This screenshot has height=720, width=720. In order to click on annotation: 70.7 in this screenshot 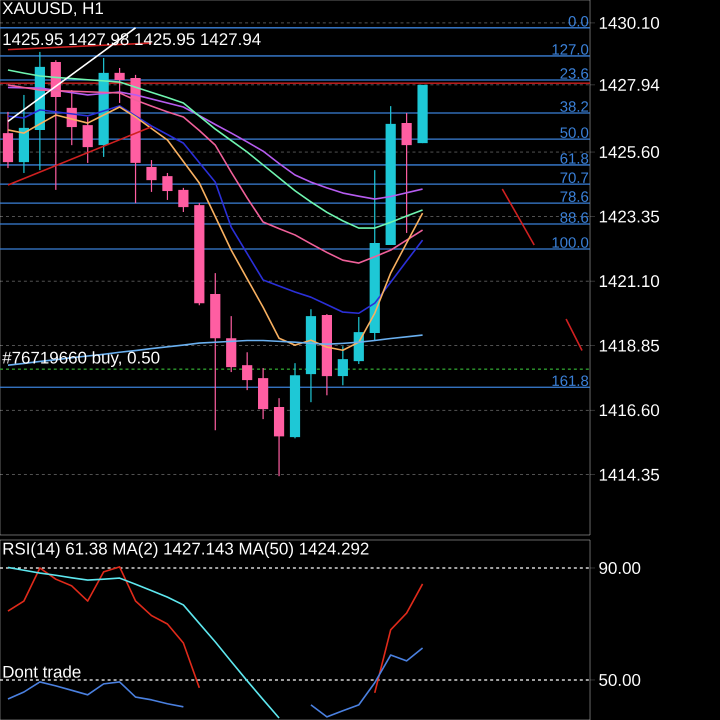, I will do `click(574, 177)`.